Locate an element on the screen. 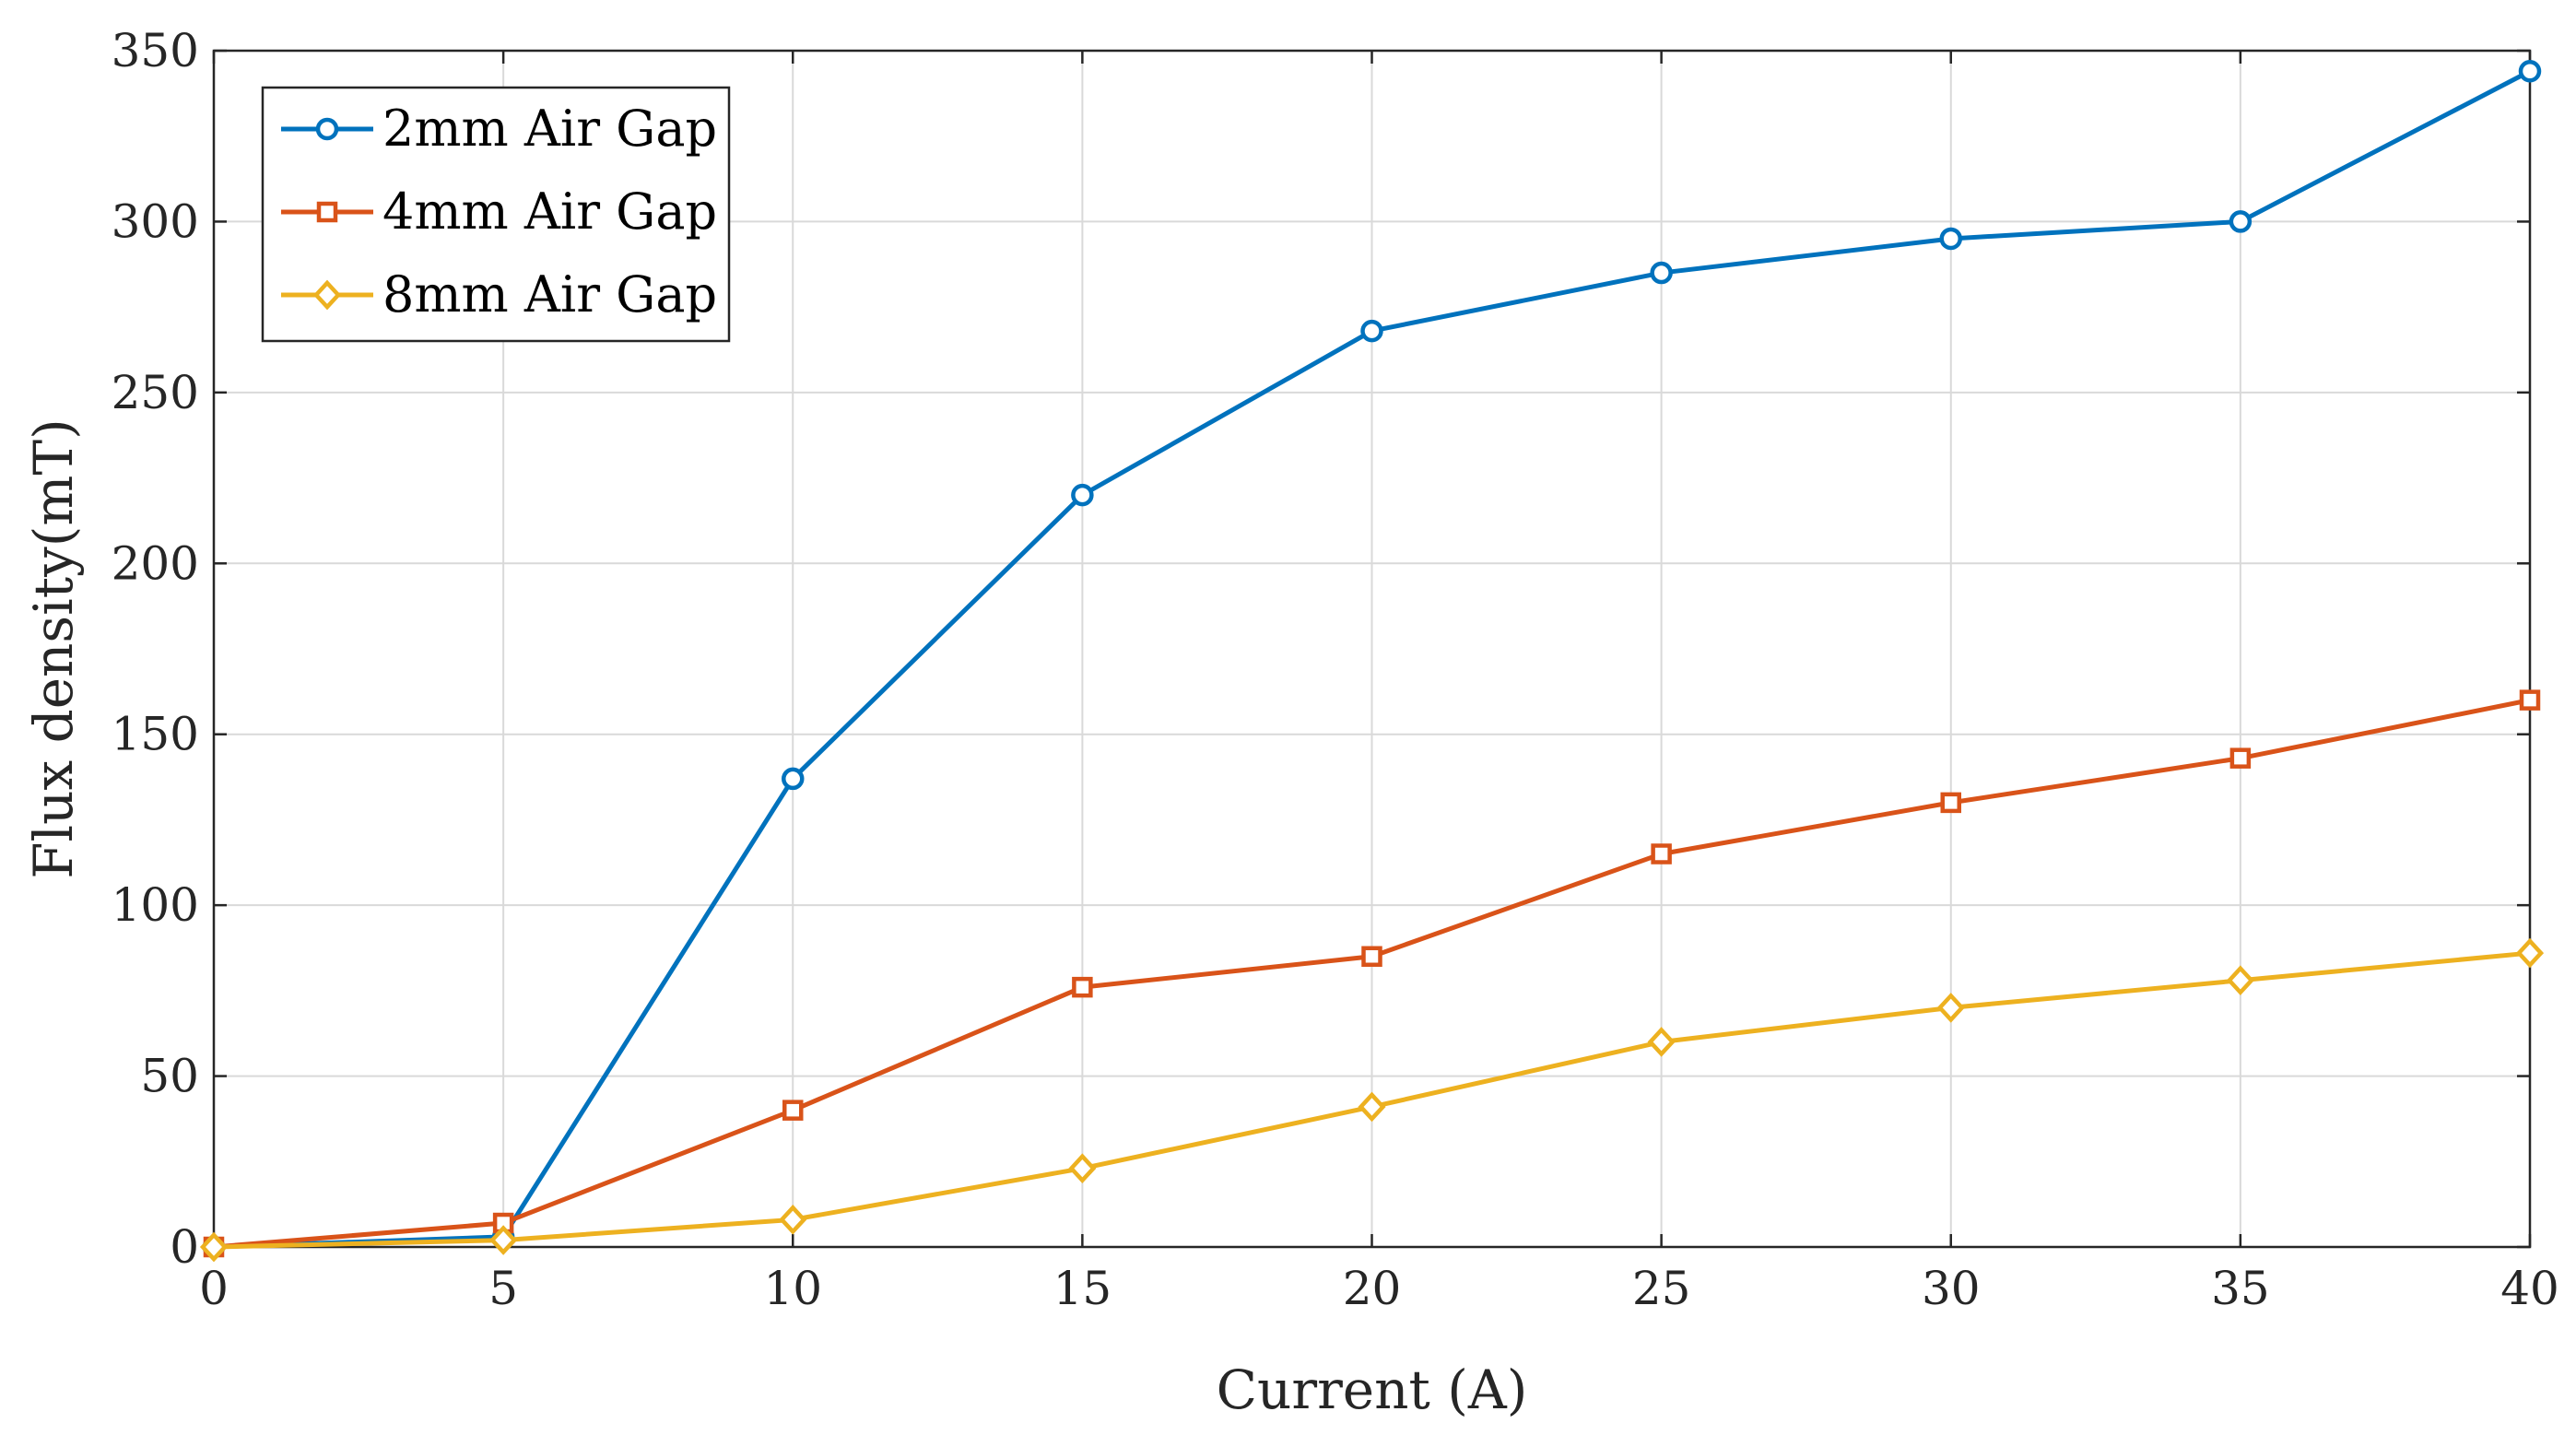 The image size is (2576, 1435). y-tick-label: 100 is located at coordinates (155, 905).